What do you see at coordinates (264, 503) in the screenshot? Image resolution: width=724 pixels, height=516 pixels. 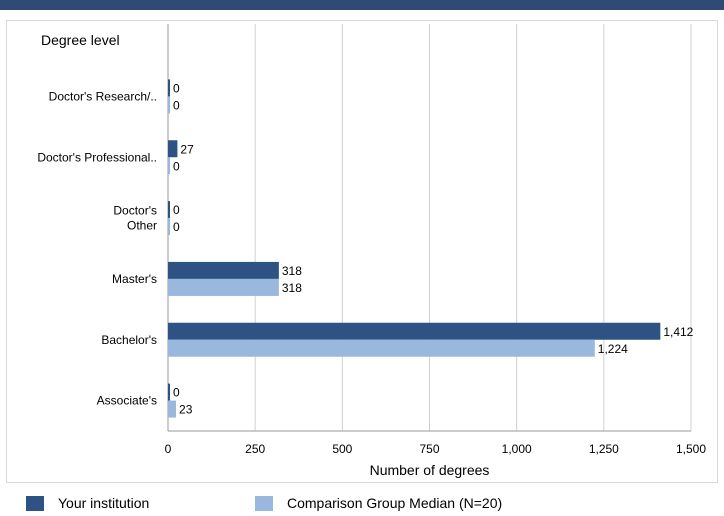 I see `legend-swatch-comparison-group` at bounding box center [264, 503].